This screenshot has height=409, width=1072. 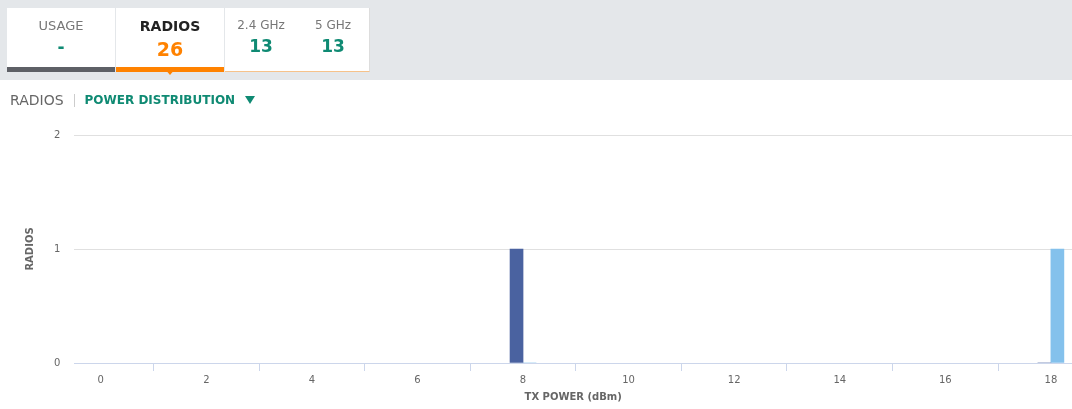 I want to click on x-tick-label: 16, so click(x=945, y=379).